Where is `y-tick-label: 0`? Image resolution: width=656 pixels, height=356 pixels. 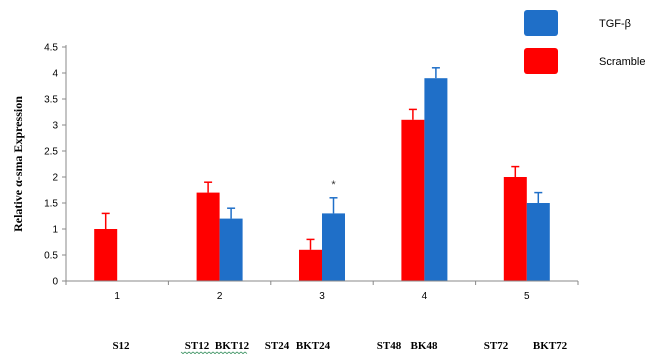 y-tick-label: 0 is located at coordinates (55, 282).